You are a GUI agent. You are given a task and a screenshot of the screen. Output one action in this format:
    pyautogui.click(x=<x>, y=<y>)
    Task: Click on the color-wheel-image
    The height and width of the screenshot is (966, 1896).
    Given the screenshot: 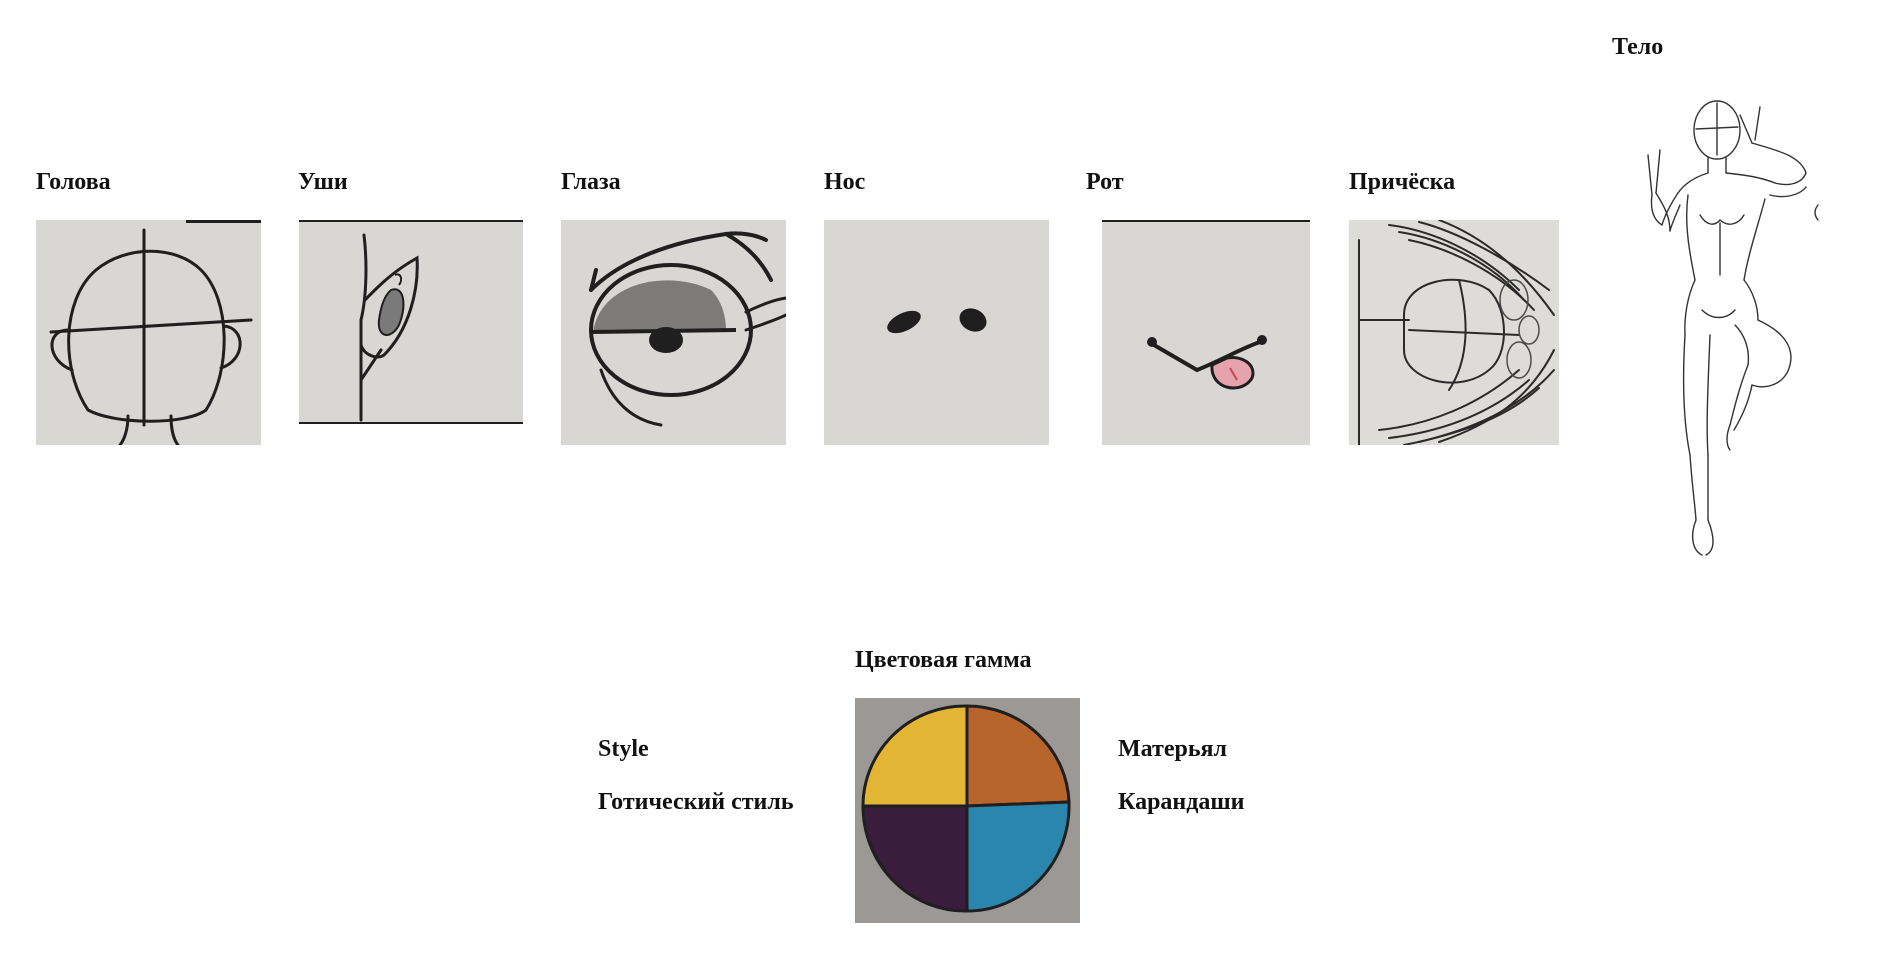 What is the action you would take?
    pyautogui.click(x=967, y=810)
    